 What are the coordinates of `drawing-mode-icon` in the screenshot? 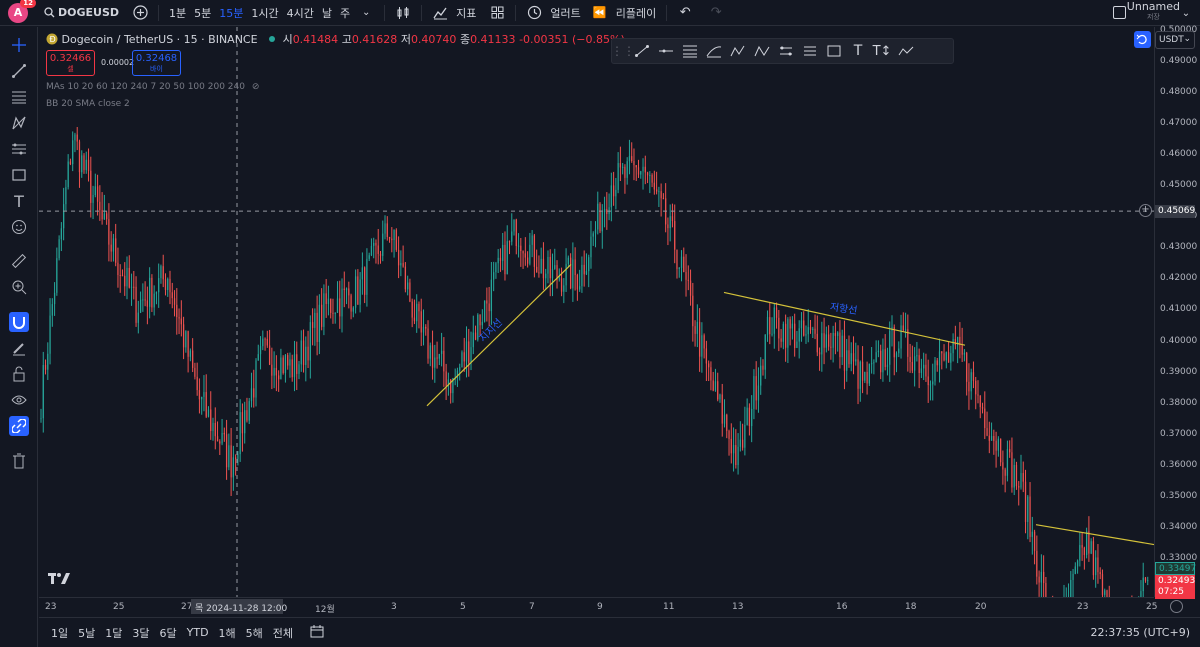 It's located at (19, 348).